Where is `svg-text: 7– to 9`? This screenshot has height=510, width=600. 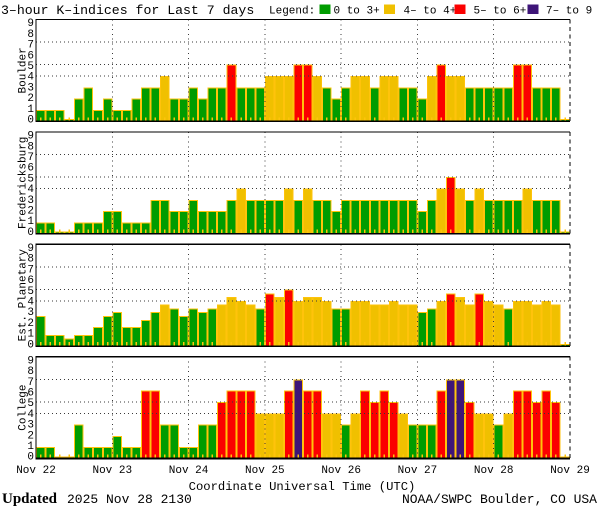
svg-text: 7– to 9 is located at coordinates (569, 12).